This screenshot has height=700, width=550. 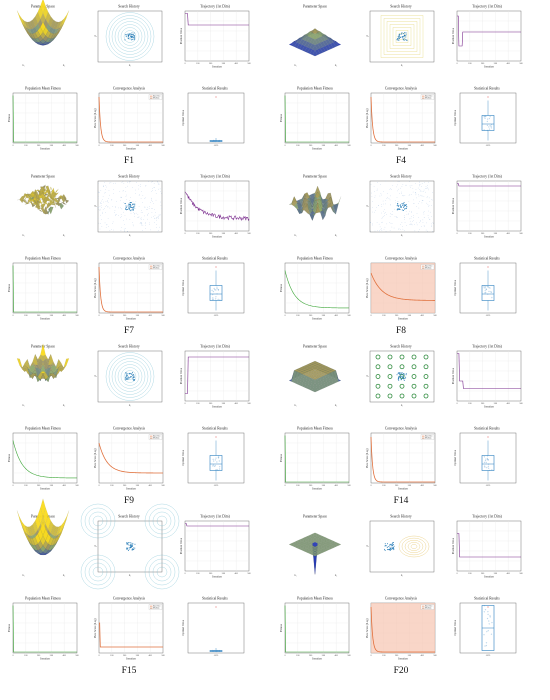 What do you see at coordinates (317, 659) in the screenshot?
I see `F20-pop-fitness-xlabel: Iteration` at bounding box center [317, 659].